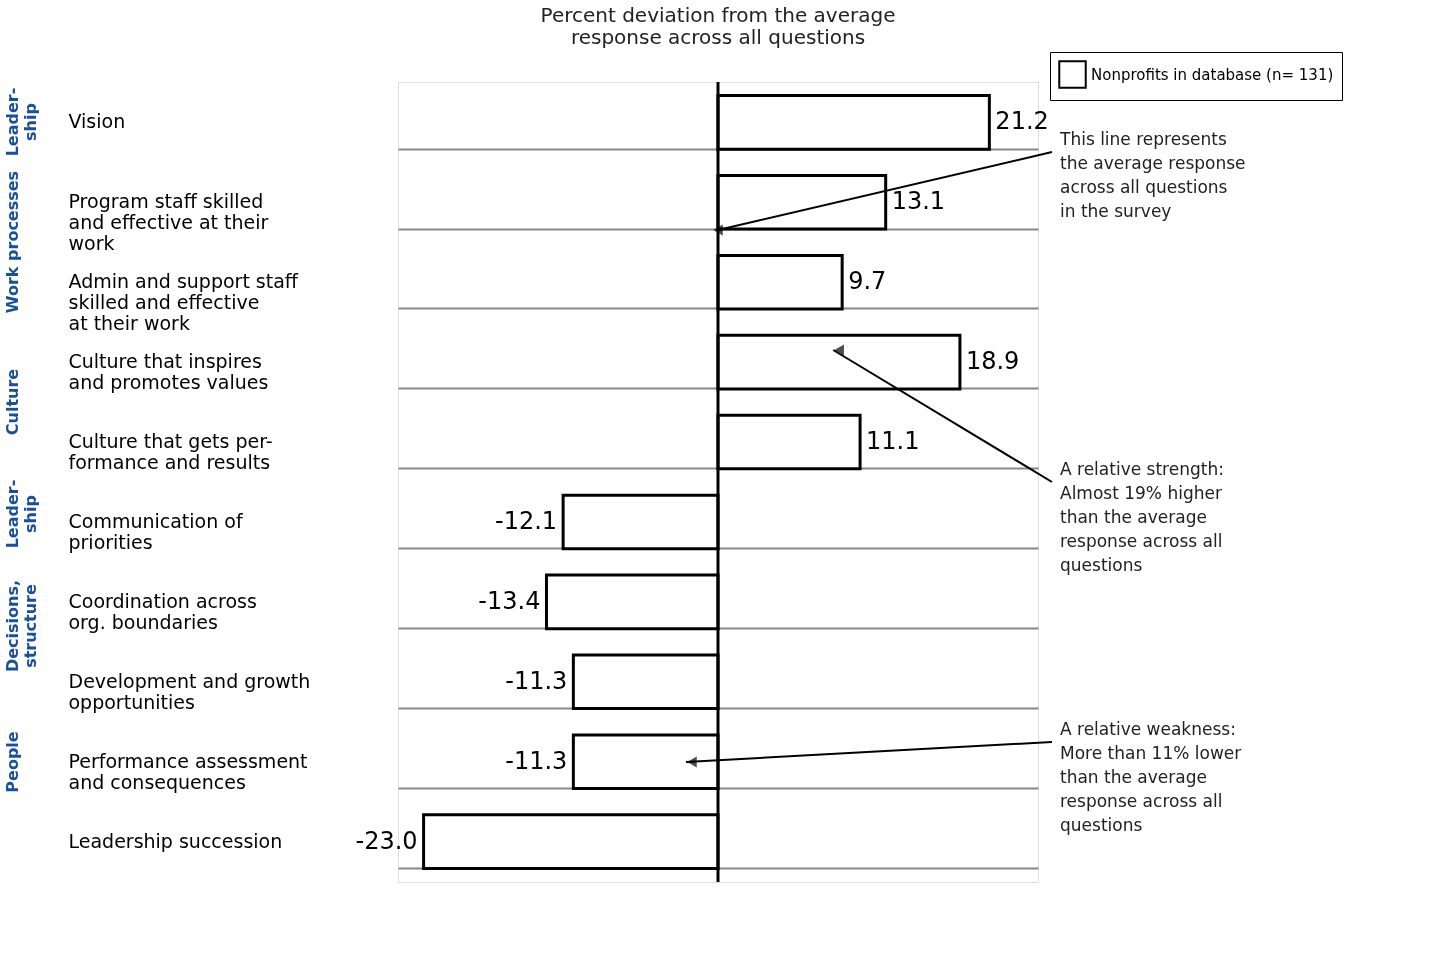 The width and height of the screenshot is (1434, 977). Describe the element at coordinates (189, 691) in the screenshot. I see `y-tick-label: Development and growth opportunities` at that location.